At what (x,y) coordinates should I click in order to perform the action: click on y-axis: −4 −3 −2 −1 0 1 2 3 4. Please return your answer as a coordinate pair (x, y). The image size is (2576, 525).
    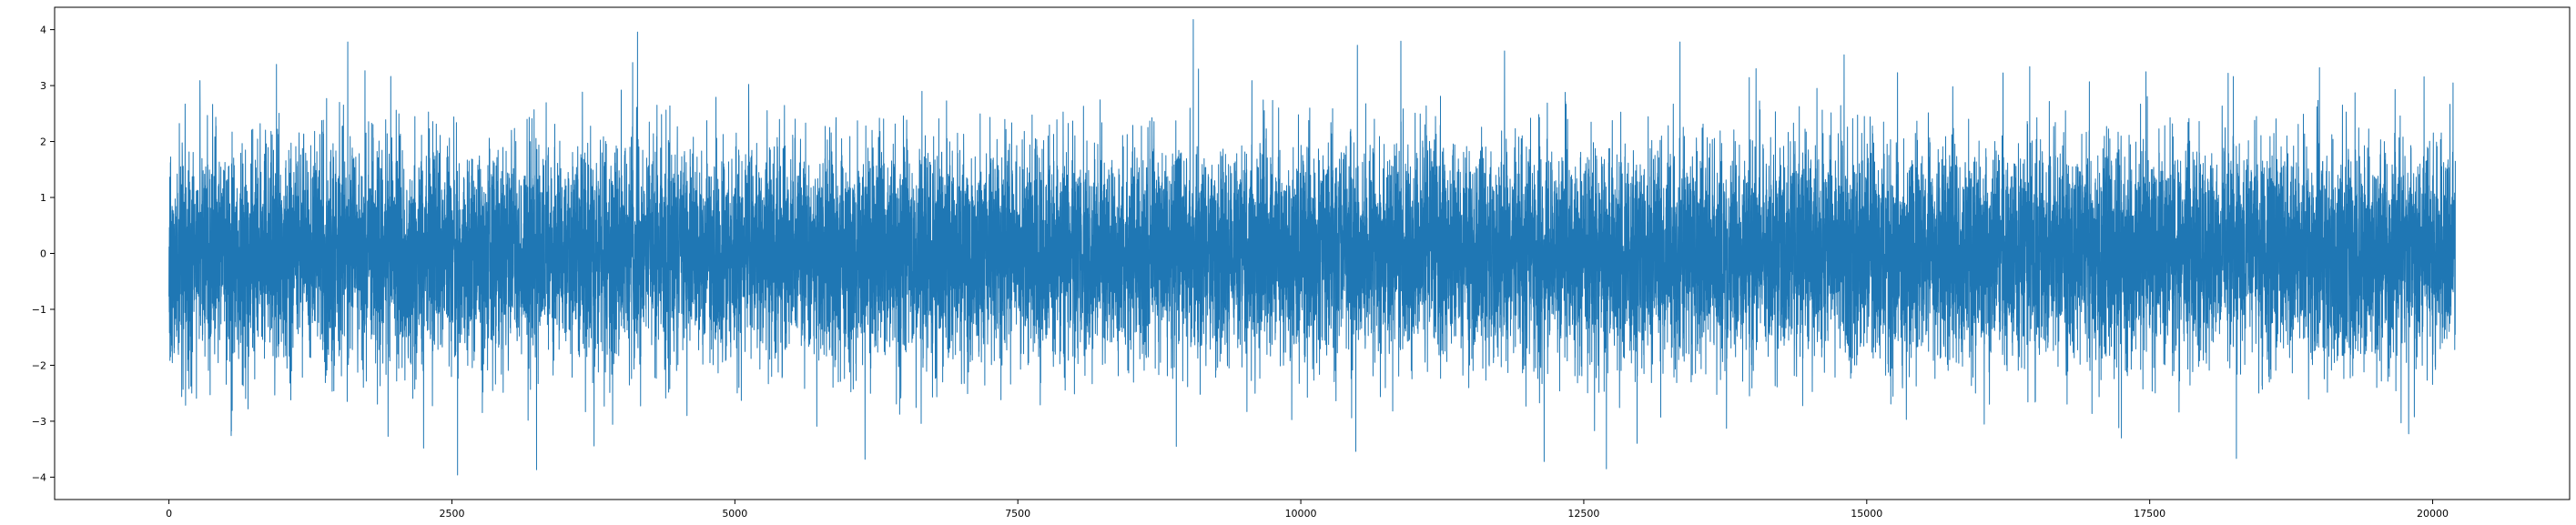
    Looking at the image, I should click on (43, 254).